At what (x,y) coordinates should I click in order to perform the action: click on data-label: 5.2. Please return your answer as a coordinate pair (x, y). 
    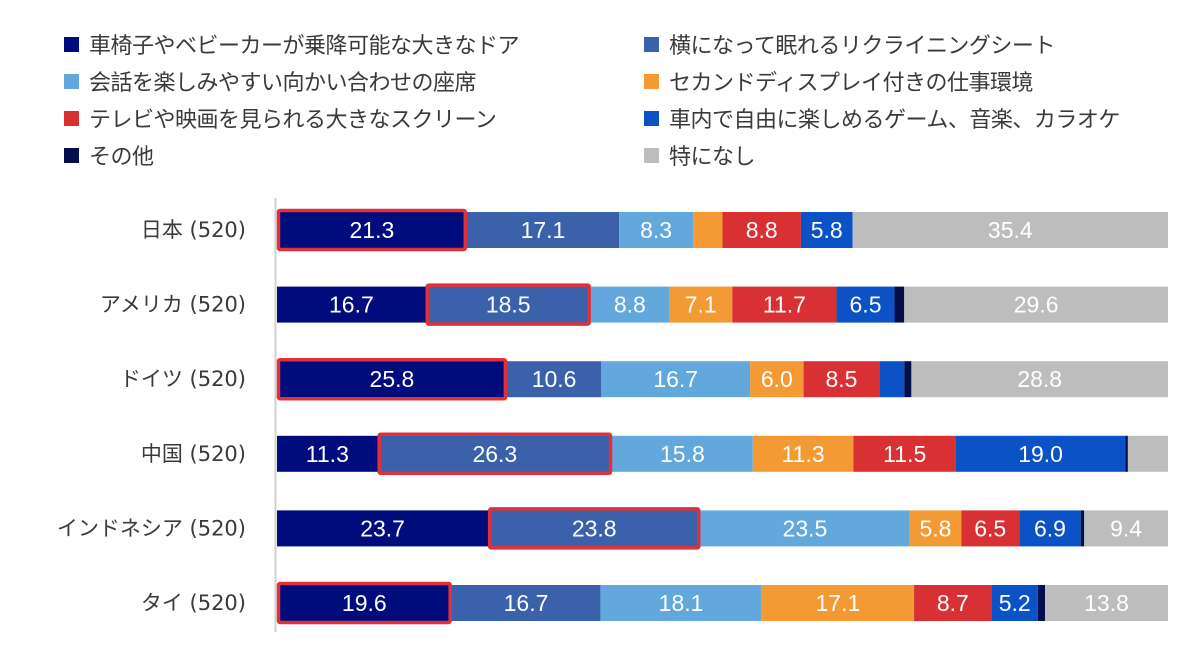
    Looking at the image, I should click on (1015, 603).